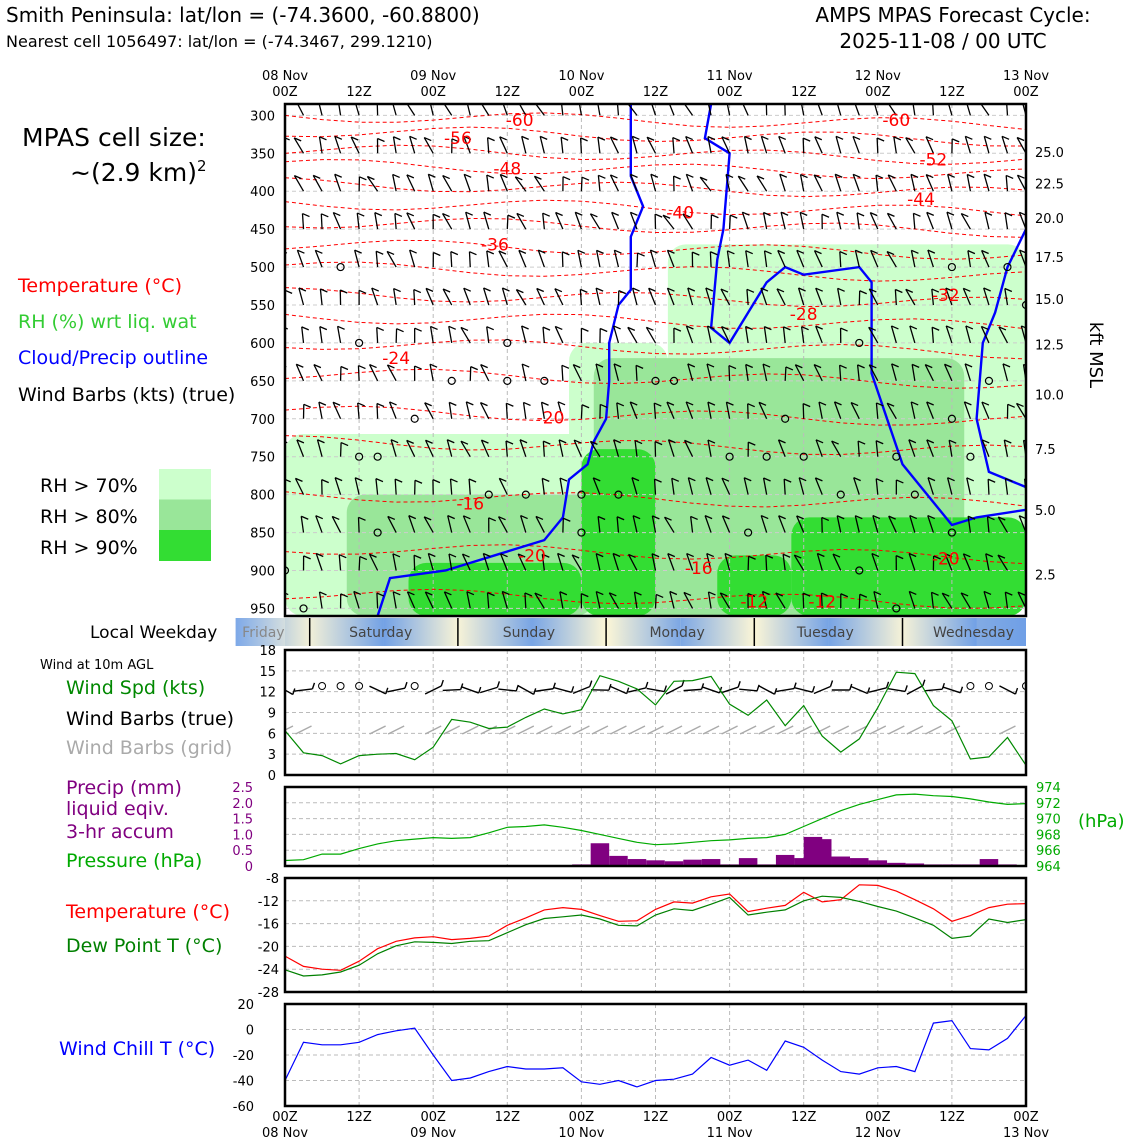 Image resolution: width=1140 pixels, height=1140 pixels. What do you see at coordinates (1026, 1133) in the screenshot?
I see `bottom-date-label: 13 Nov` at bounding box center [1026, 1133].